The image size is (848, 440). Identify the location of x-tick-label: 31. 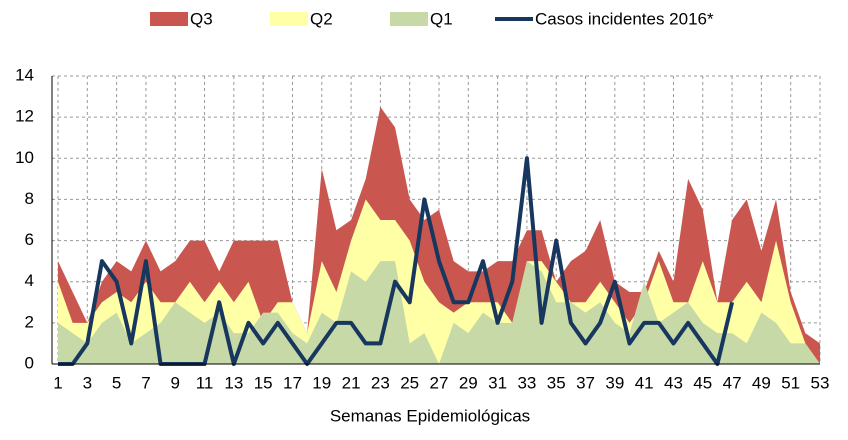
(497, 382).